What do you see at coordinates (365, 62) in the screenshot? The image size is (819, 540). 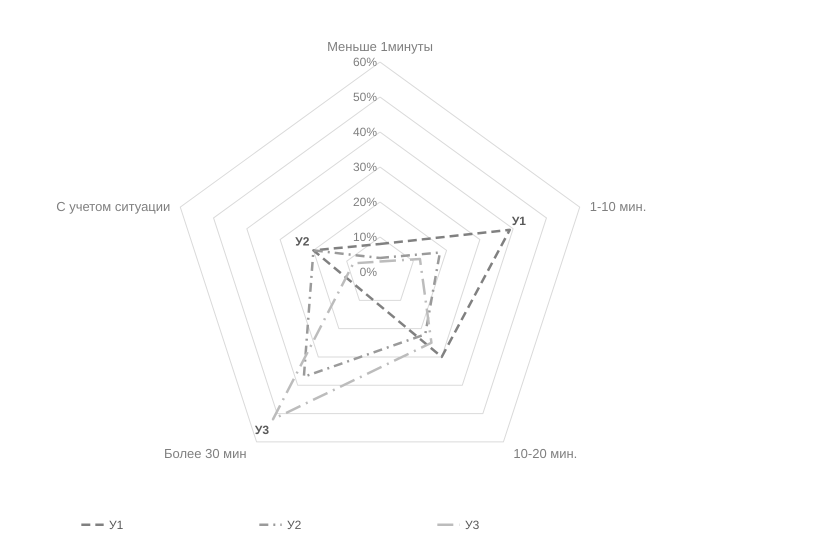 I see `y-tick-label: 60%` at bounding box center [365, 62].